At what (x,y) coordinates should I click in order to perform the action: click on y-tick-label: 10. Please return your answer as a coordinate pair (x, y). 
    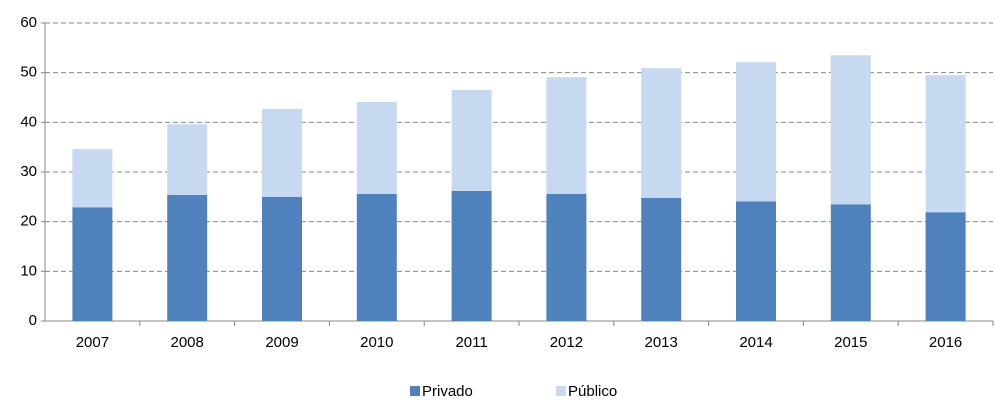
    Looking at the image, I should click on (28, 270).